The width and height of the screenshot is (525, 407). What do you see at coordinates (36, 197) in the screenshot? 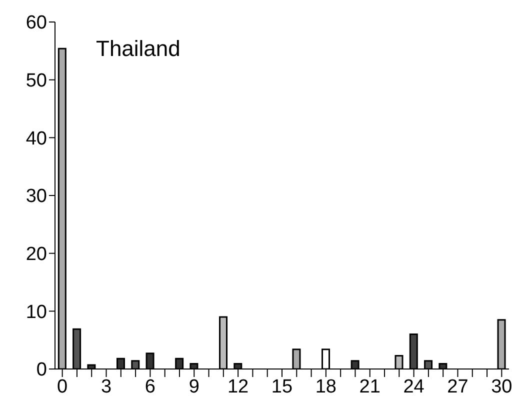
I see `y-tick-label: 30` at bounding box center [36, 197].